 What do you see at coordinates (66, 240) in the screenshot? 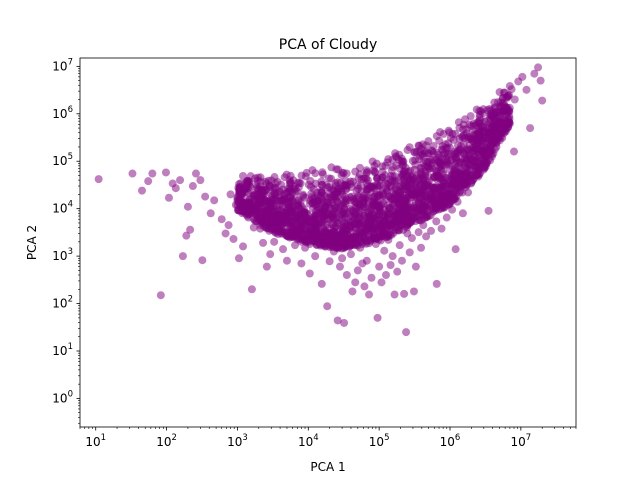
I see `y-axis: 10⁰ 10¹ 10² 10³ 10⁴ 10⁵ 10⁶ 10⁷` at bounding box center [66, 240].